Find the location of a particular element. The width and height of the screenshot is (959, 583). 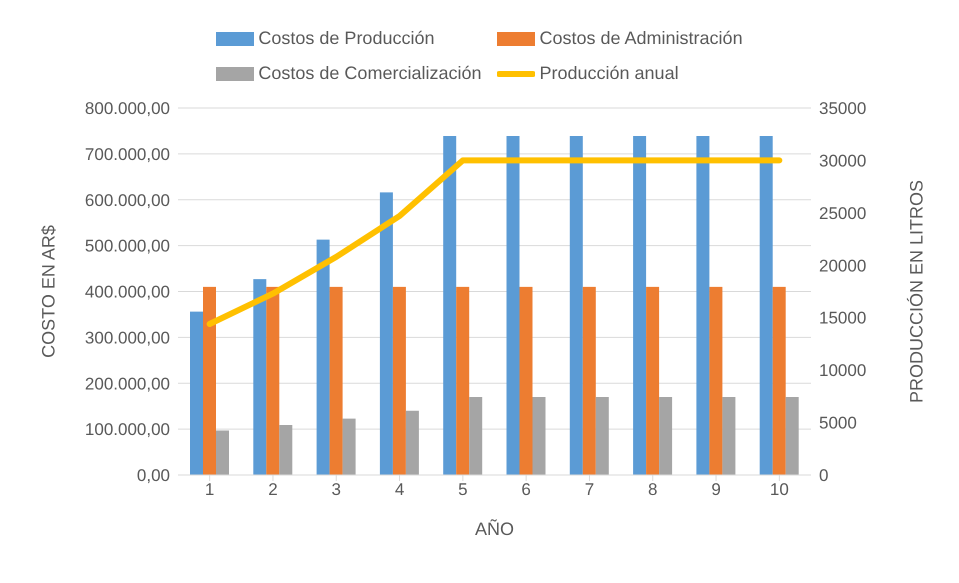

y2-tick-label: 25000 is located at coordinates (842, 213).